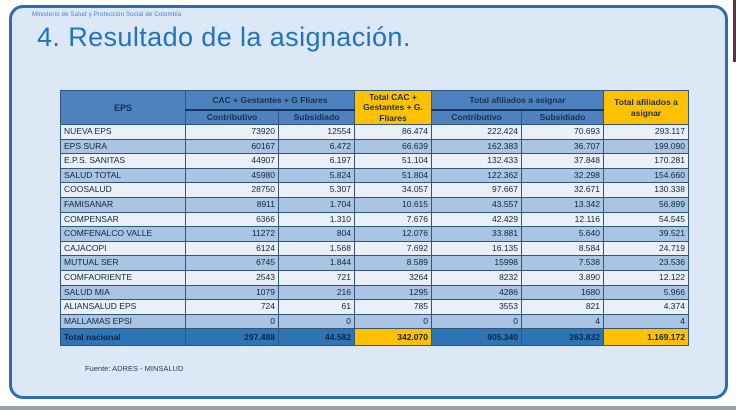 The height and width of the screenshot is (410, 736). Describe the element at coordinates (123, 146) in the screenshot. I see `eps-name-cell: EPS SURA` at that location.